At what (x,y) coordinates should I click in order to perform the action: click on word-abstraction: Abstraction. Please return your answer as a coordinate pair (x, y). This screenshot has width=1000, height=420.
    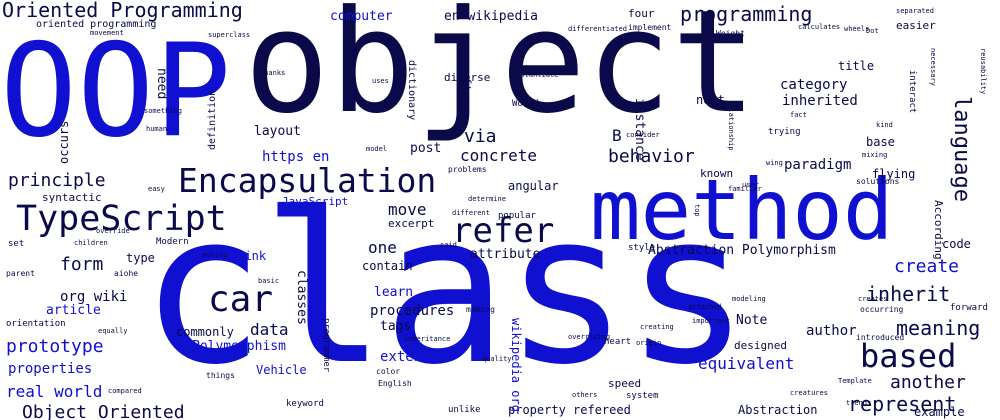
    Looking at the image, I should click on (778, 410).